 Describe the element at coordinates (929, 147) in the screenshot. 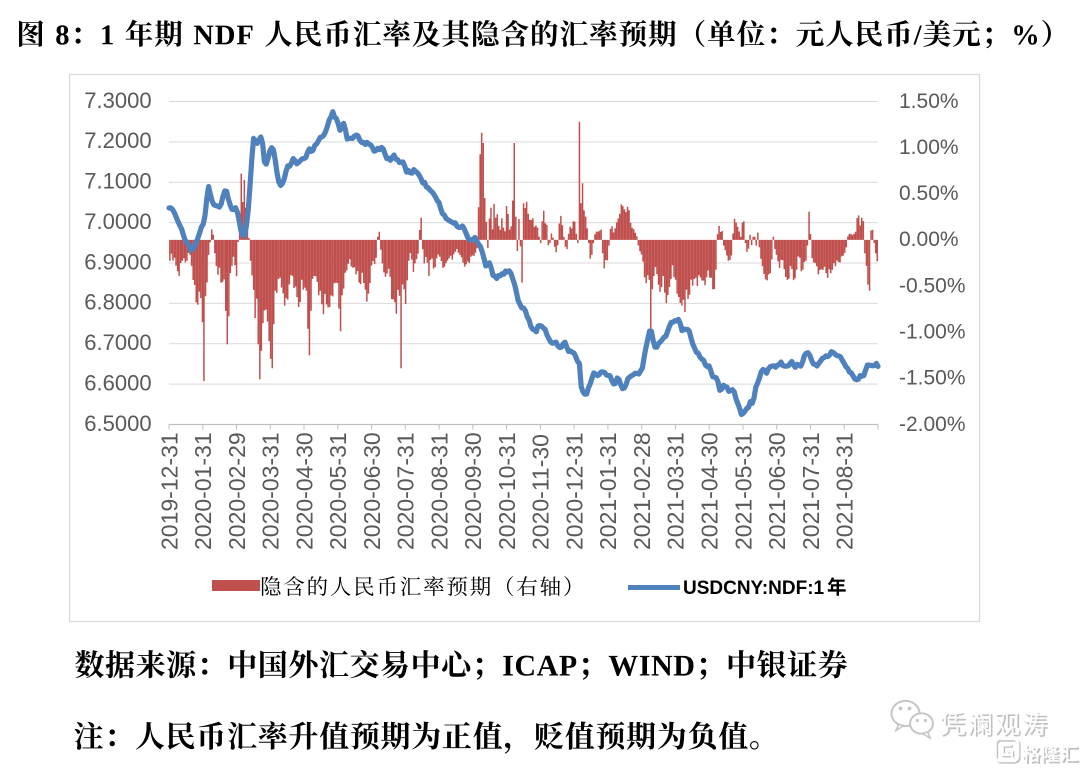

I see `svg-text: 1.00%` at that location.